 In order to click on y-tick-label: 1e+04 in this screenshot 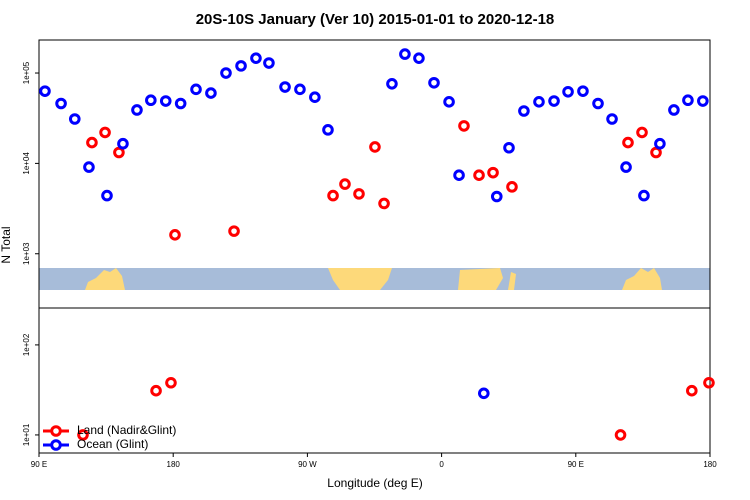, I will do `click(26, 163)`.